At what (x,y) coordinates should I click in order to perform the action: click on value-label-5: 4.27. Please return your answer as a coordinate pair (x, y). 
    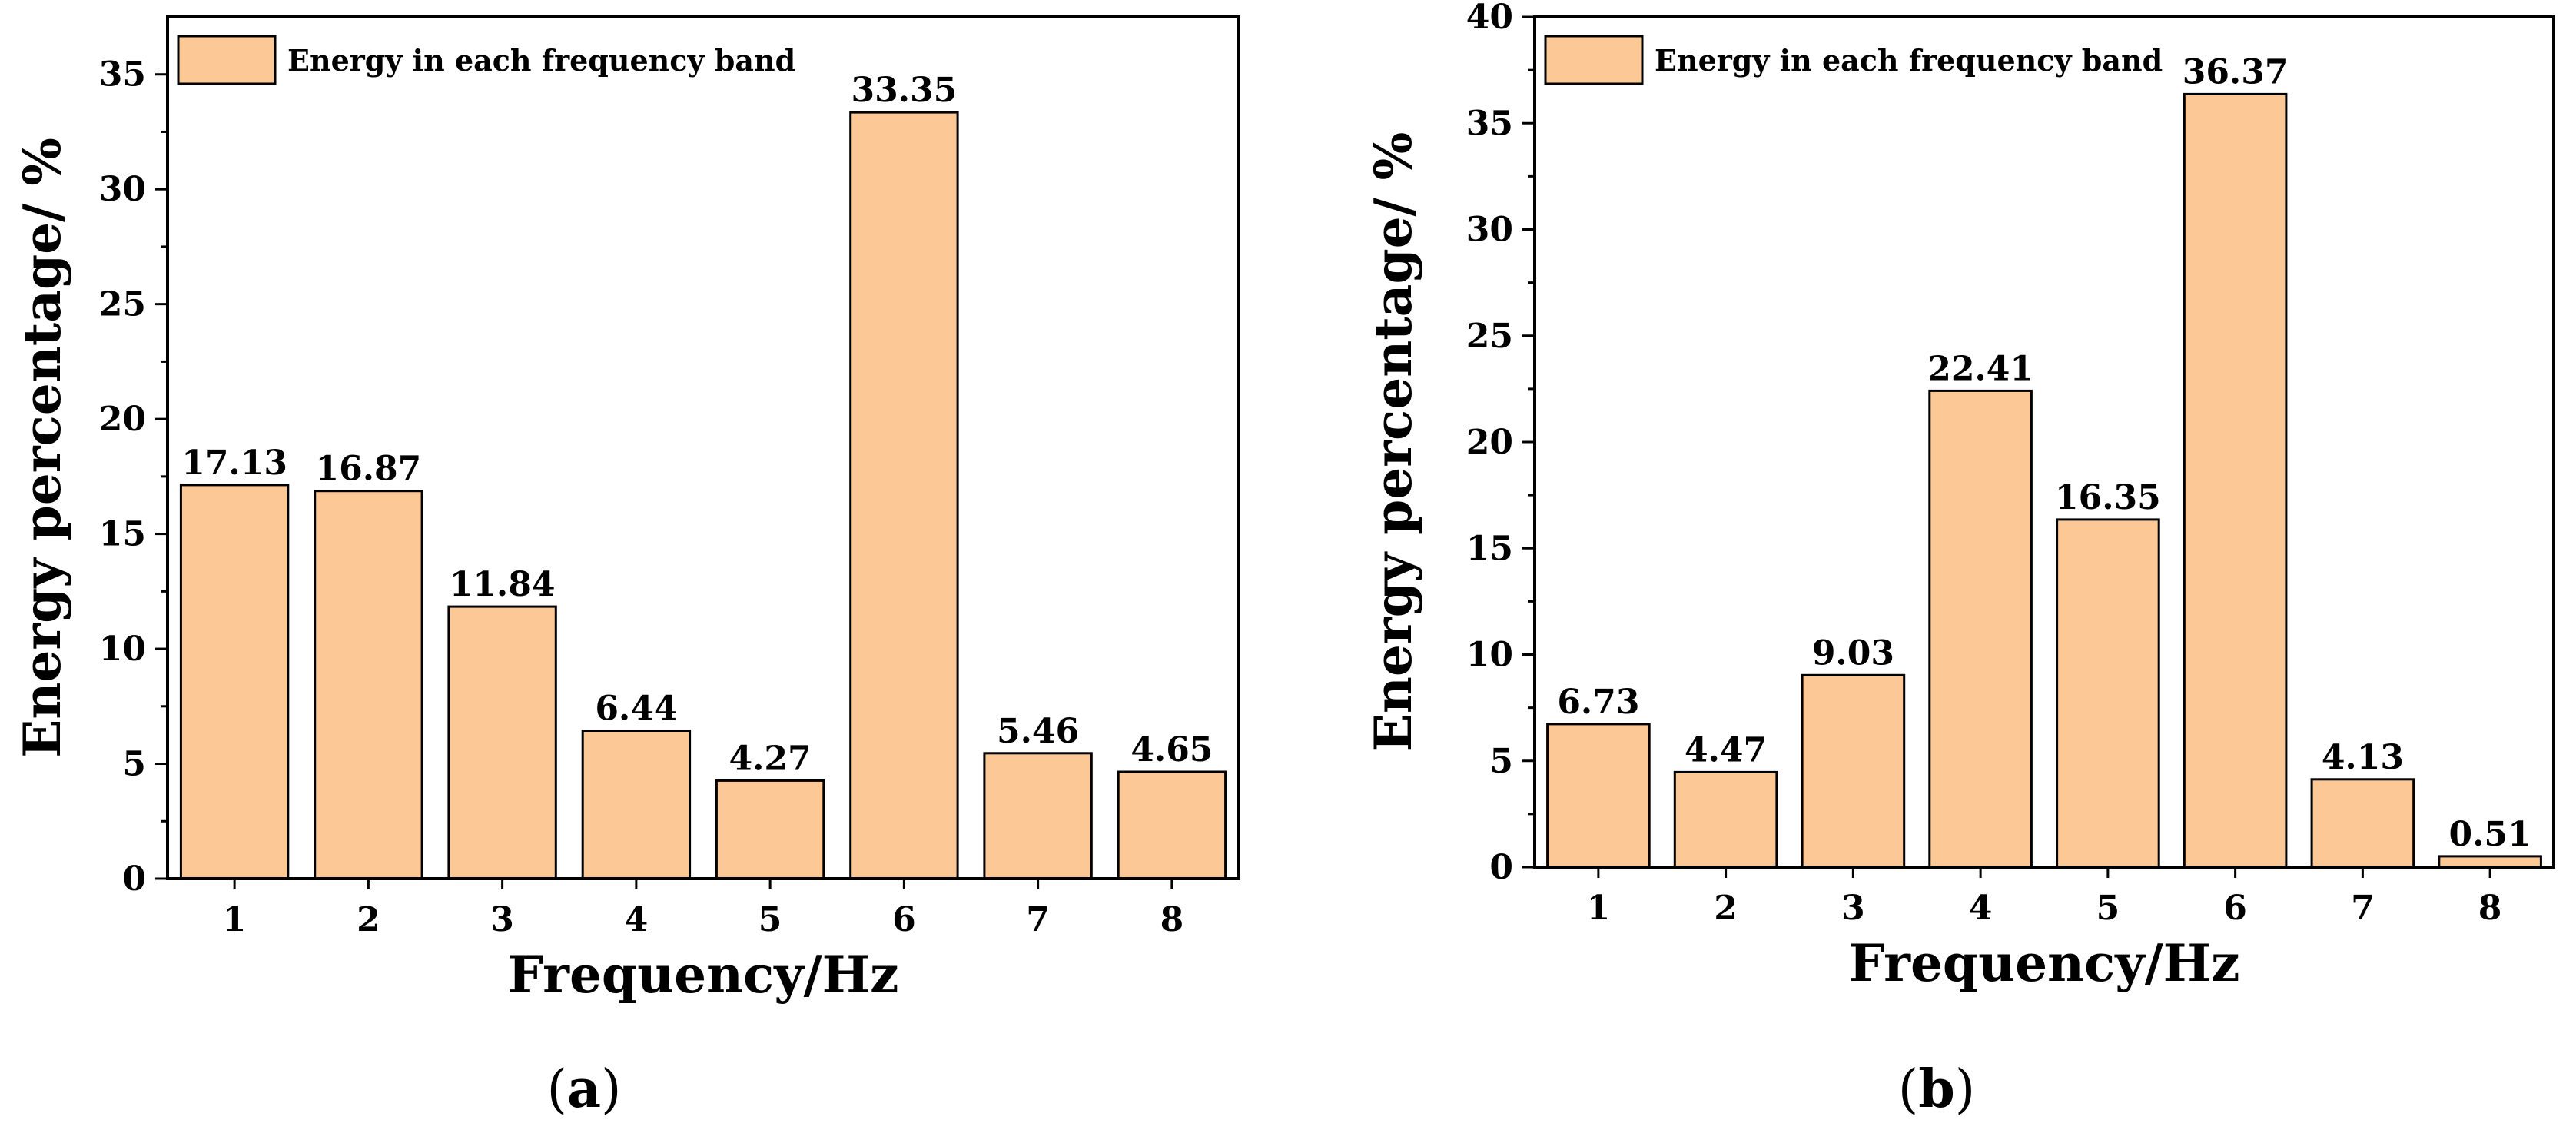
    Looking at the image, I should click on (770, 758).